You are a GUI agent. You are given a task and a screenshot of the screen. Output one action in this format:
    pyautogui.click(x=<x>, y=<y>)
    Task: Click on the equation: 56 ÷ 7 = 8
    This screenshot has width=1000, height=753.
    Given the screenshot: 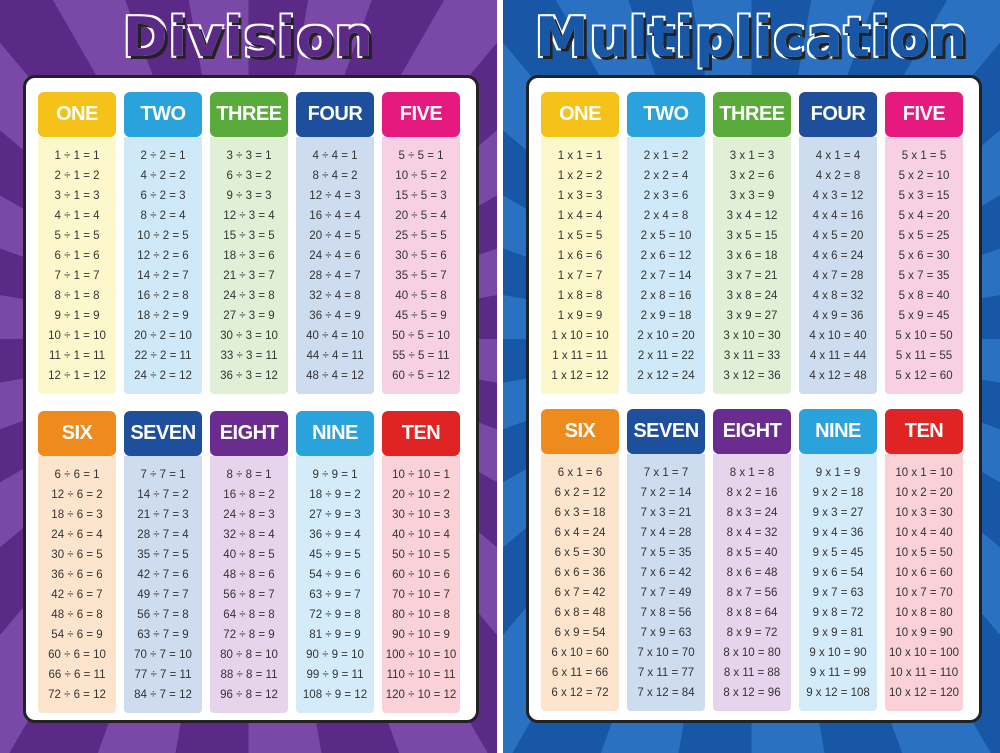 What is the action you would take?
    pyautogui.click(x=163, y=615)
    